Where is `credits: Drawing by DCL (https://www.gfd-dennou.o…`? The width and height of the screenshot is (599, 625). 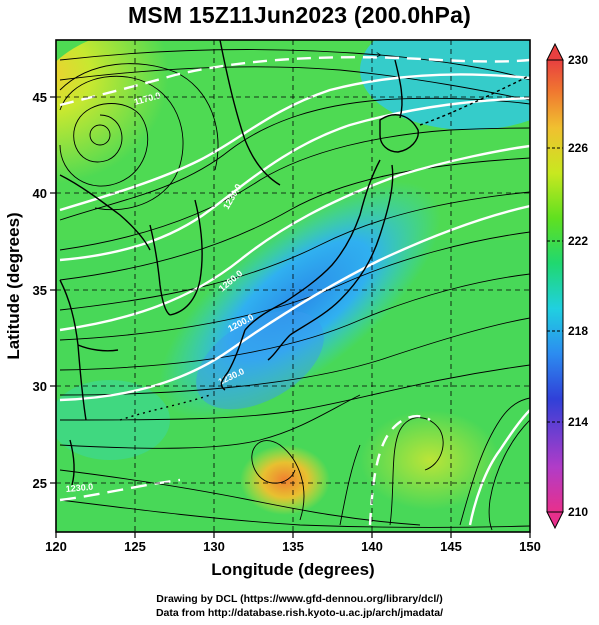 credits: Drawing by DCL (https://www.gfd-dennou.o… is located at coordinates (299, 606).